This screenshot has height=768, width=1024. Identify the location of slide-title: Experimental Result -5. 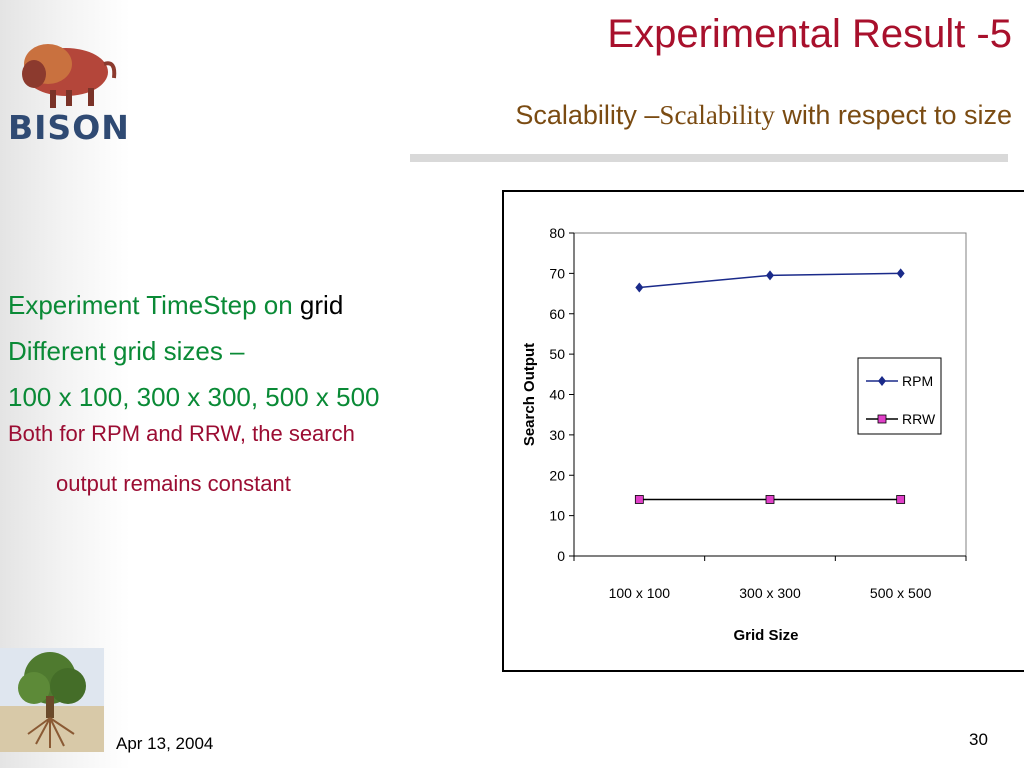
(809, 34).